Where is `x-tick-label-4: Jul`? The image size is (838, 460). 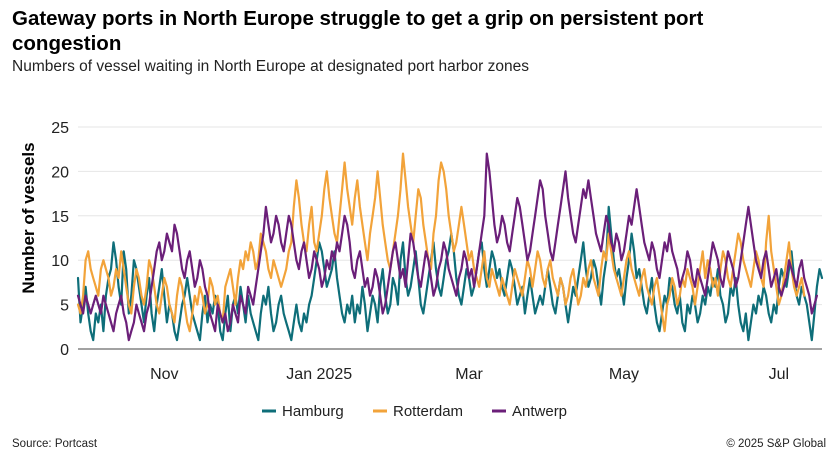 x-tick-label-4: Jul is located at coordinates (779, 374).